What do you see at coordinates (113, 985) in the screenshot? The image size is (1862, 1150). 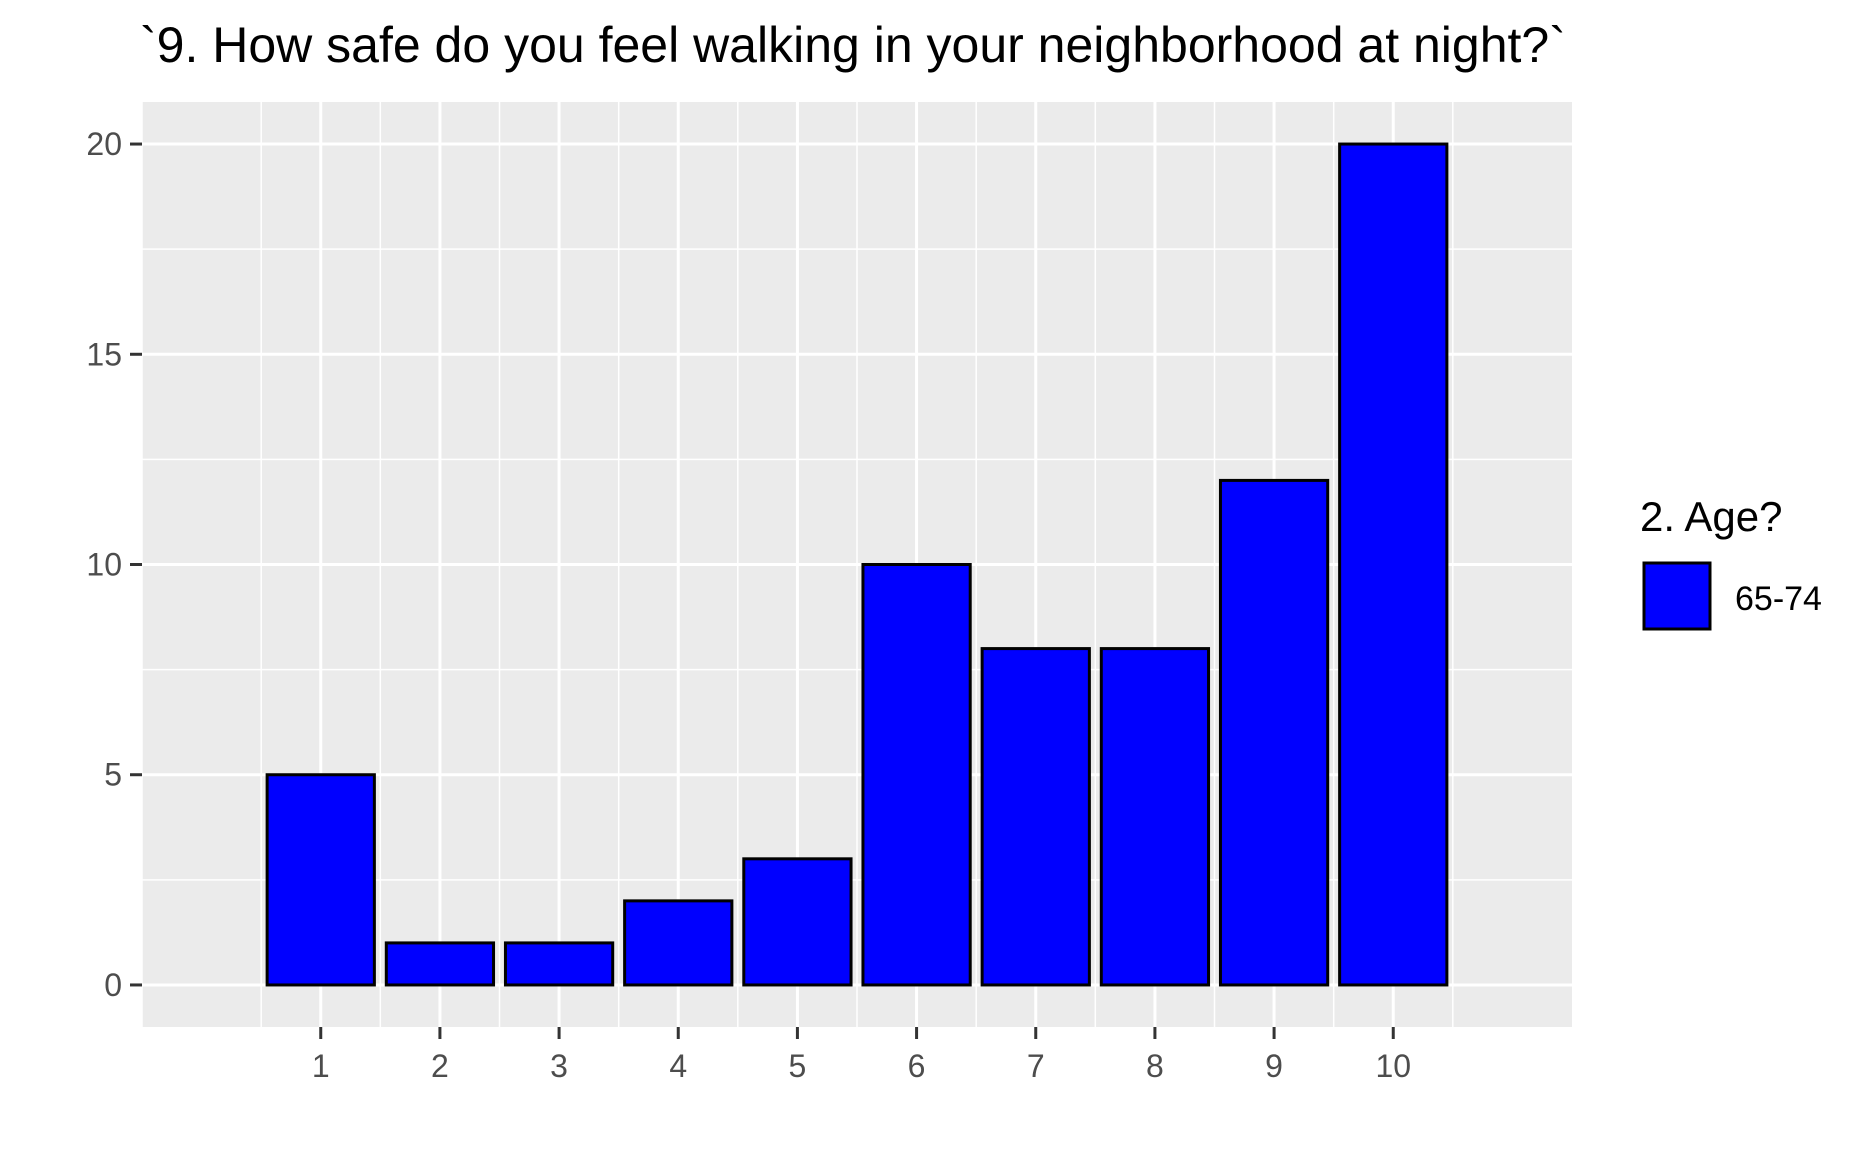 I see `y-tick-label: 0` at bounding box center [113, 985].